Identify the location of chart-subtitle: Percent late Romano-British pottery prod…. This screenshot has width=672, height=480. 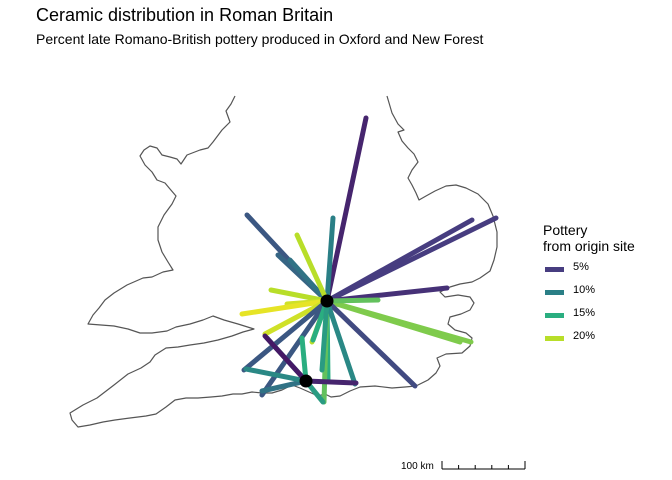
(260, 39).